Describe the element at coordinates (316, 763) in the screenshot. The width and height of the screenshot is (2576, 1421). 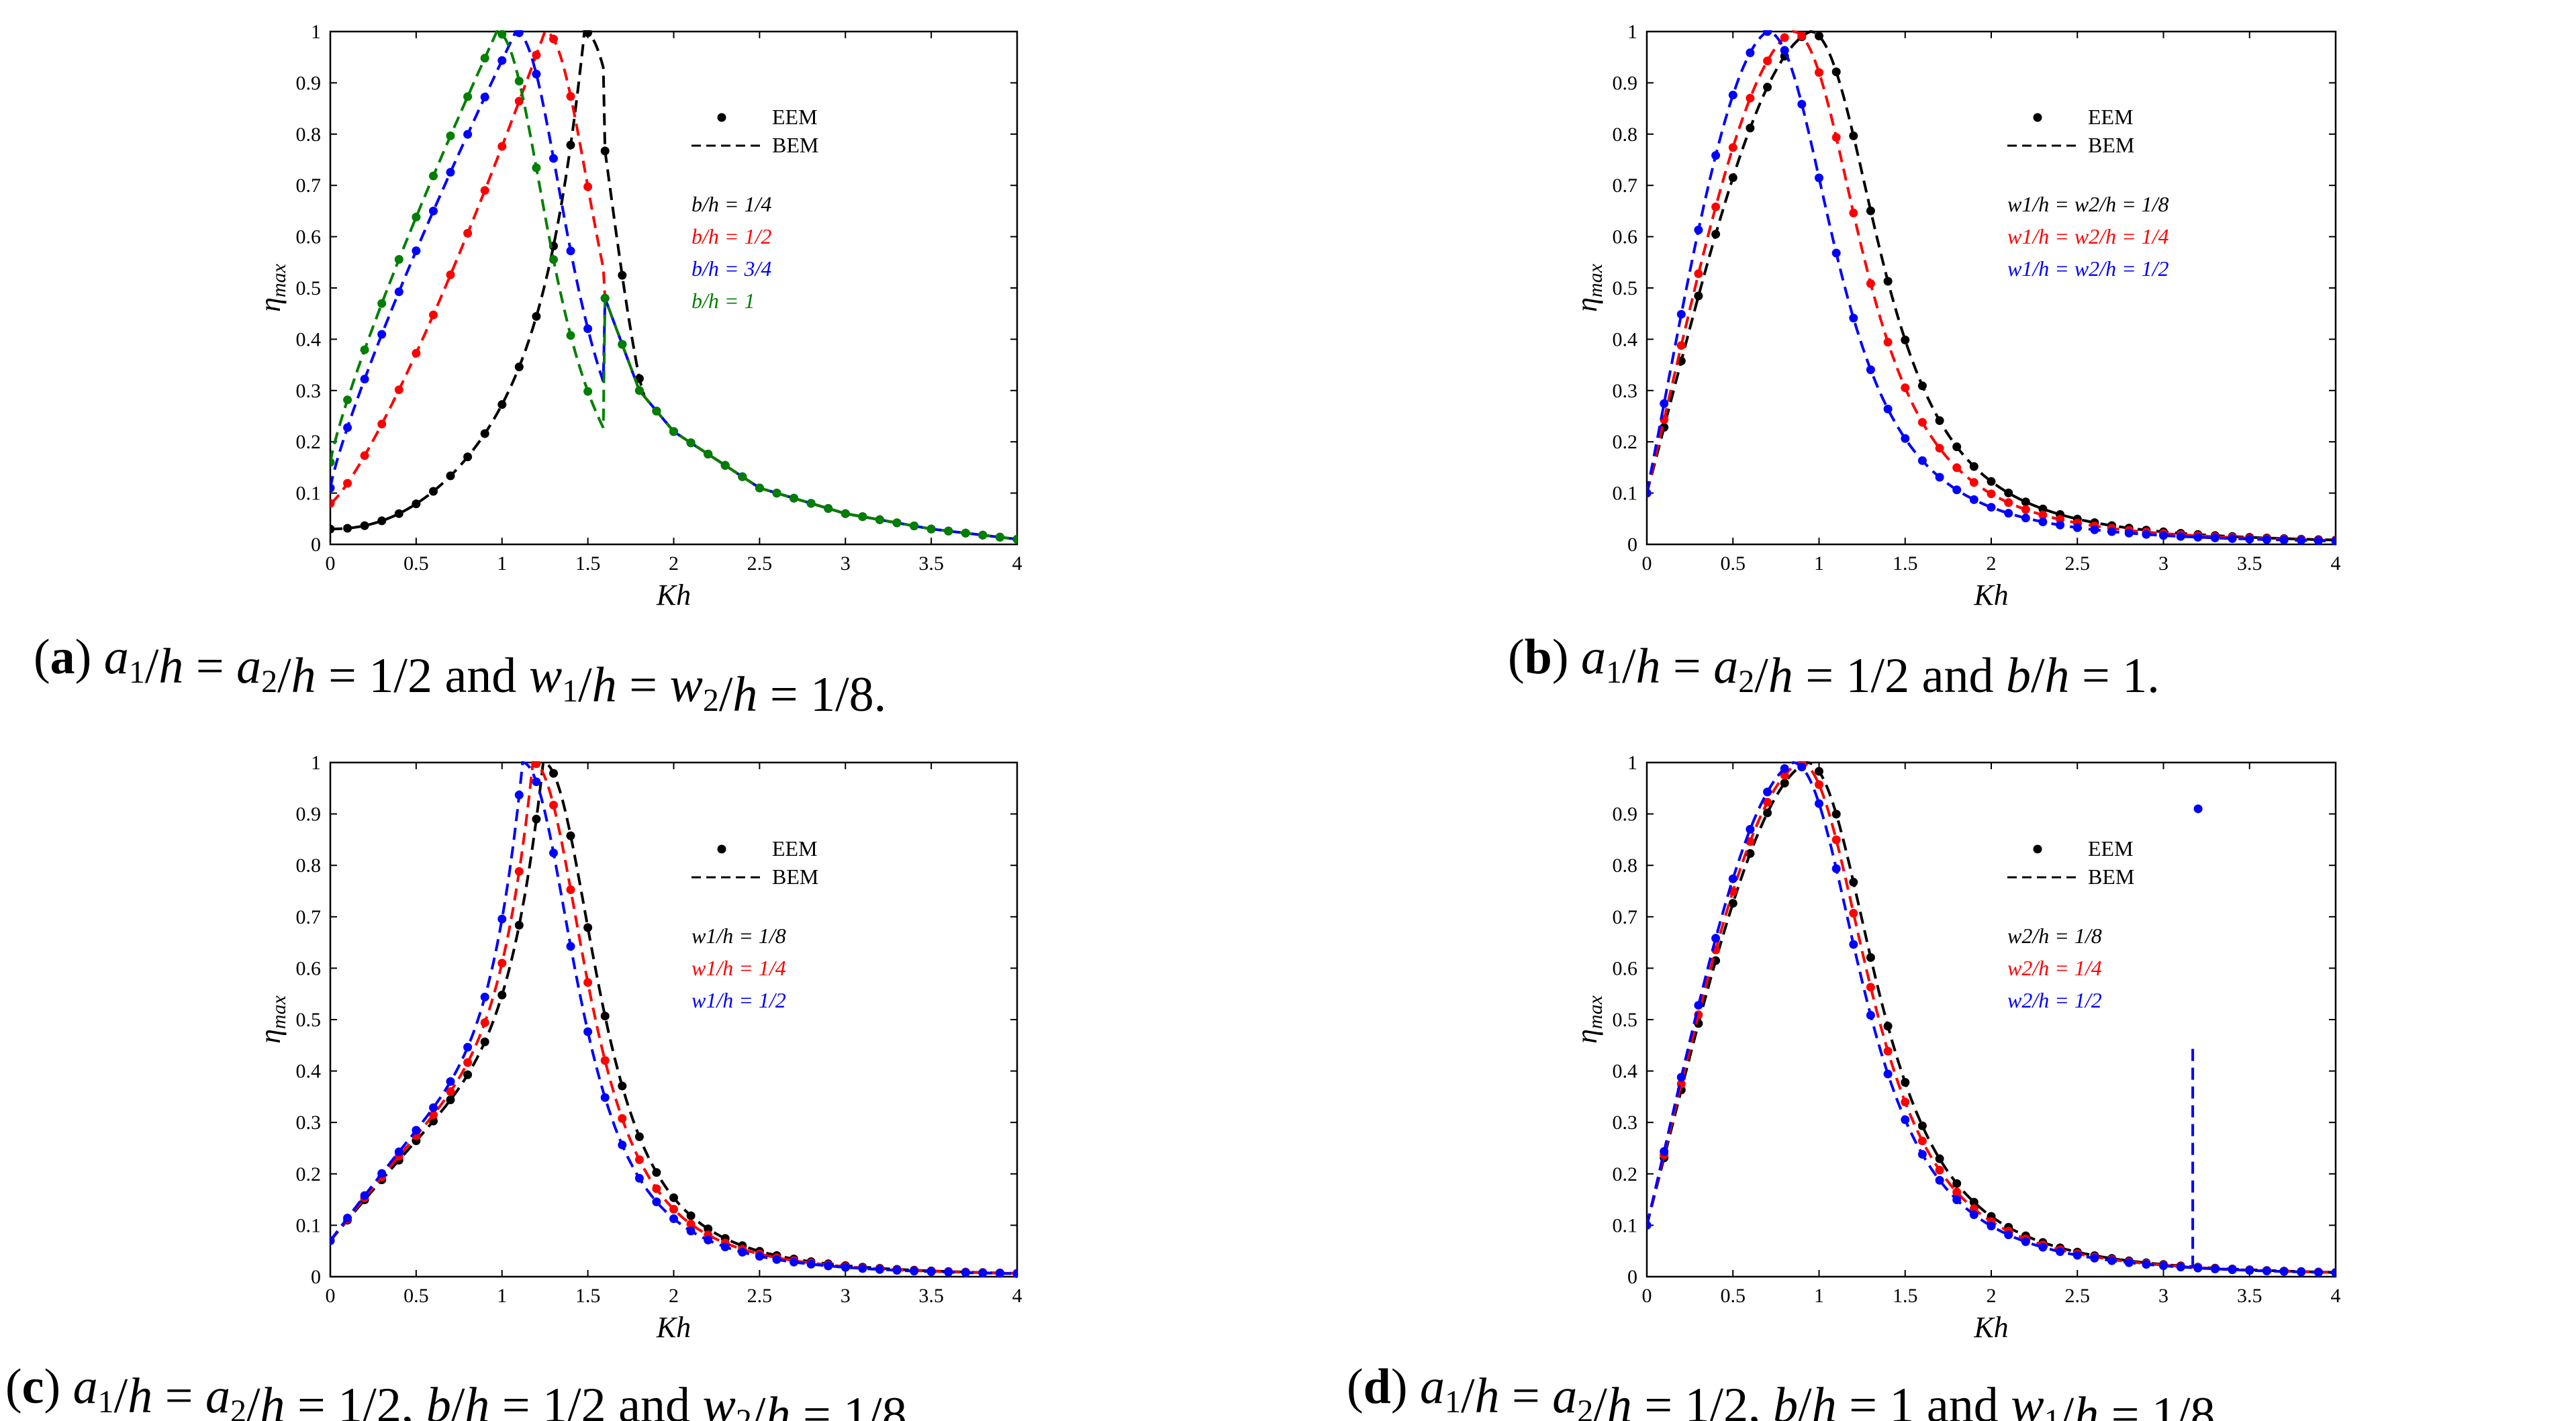
I see `y-tick-label: 1` at that location.